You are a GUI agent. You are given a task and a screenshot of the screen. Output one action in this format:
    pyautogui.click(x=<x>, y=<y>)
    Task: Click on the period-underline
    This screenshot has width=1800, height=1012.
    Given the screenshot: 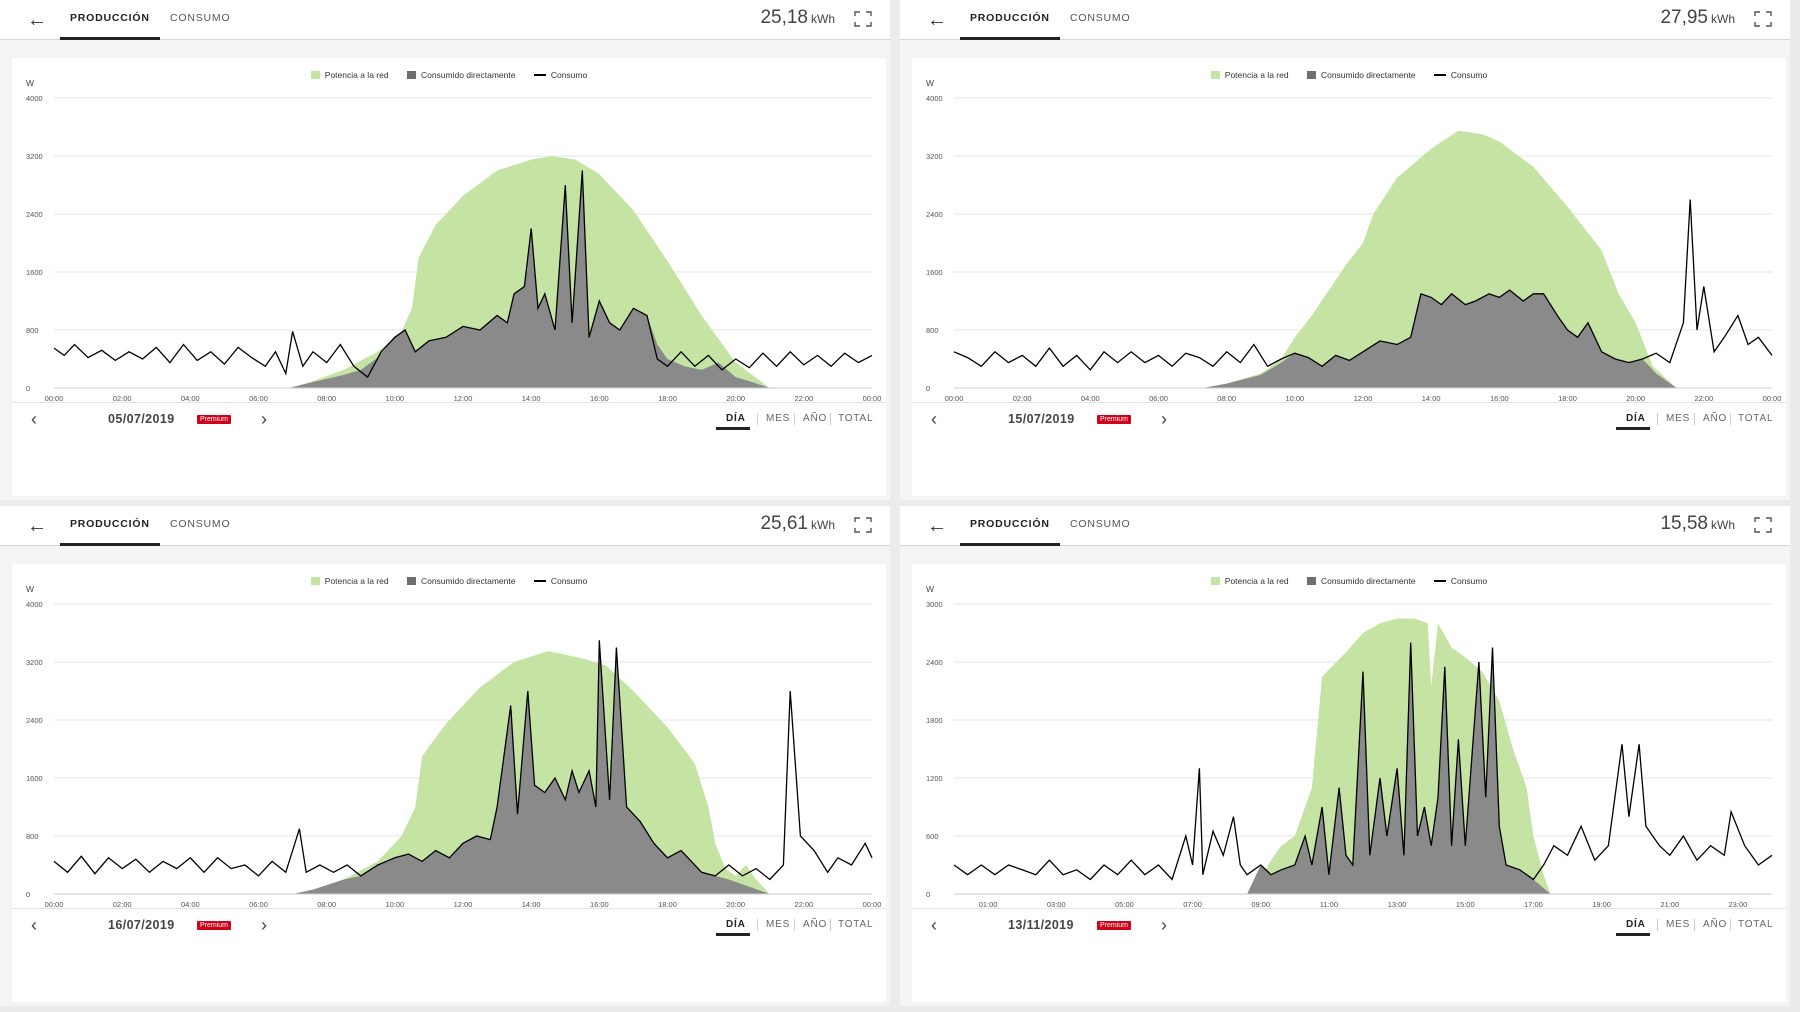 What is the action you would take?
    pyautogui.click(x=1633, y=428)
    